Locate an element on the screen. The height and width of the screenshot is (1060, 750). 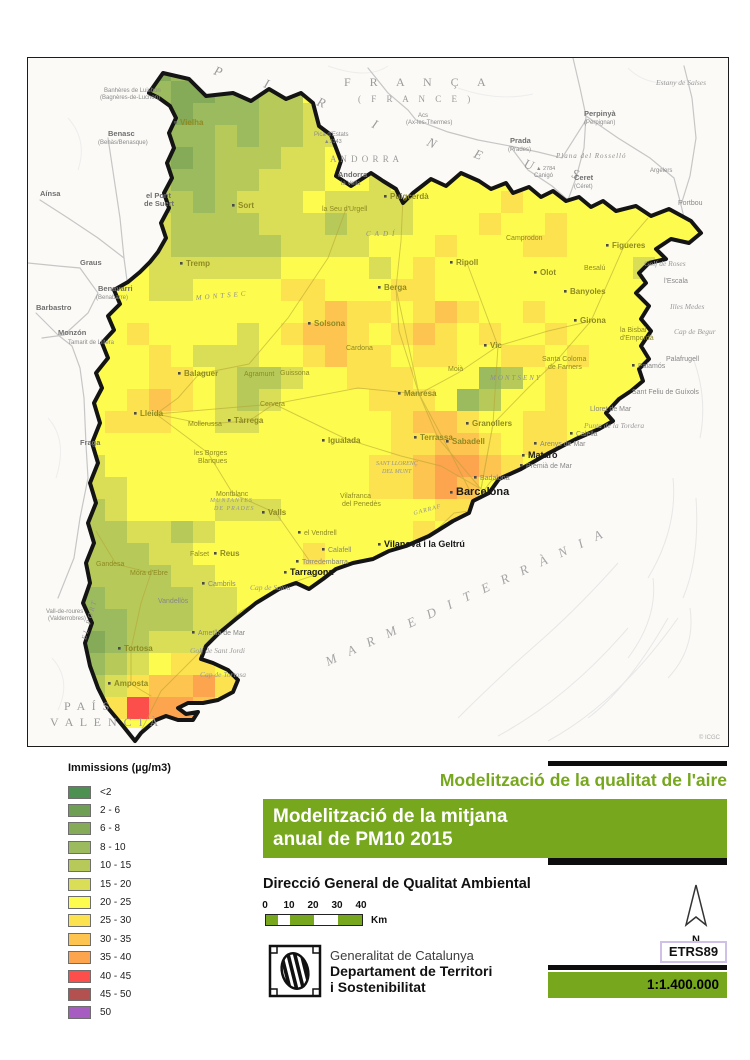
map-label: CADÍ is located at coordinates (382, 234).